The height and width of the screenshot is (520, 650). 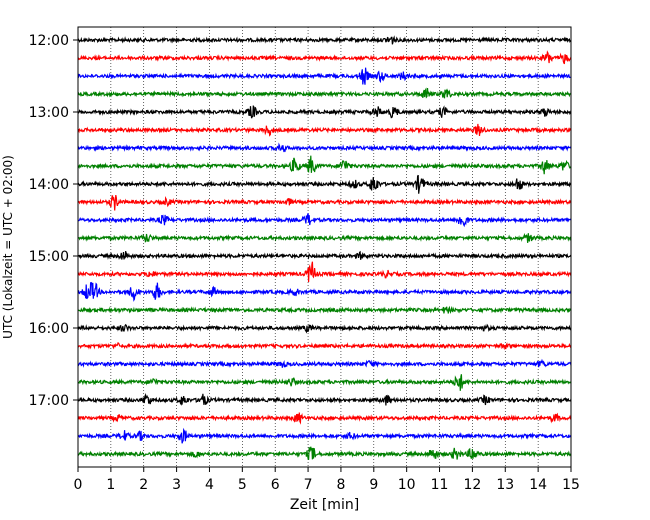 I want to click on trace-13:45, so click(x=324, y=165).